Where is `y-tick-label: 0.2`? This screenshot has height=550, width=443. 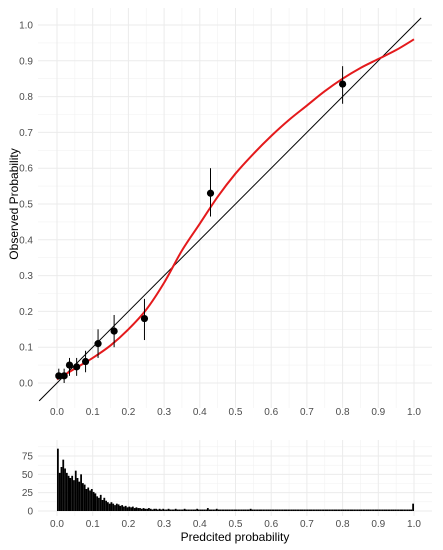 y-tick-label: 0.2 is located at coordinates (26, 312).